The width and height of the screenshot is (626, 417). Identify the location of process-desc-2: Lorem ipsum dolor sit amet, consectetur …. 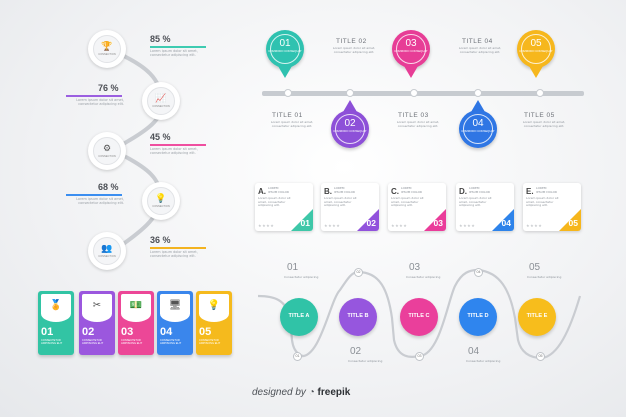
(100, 102).